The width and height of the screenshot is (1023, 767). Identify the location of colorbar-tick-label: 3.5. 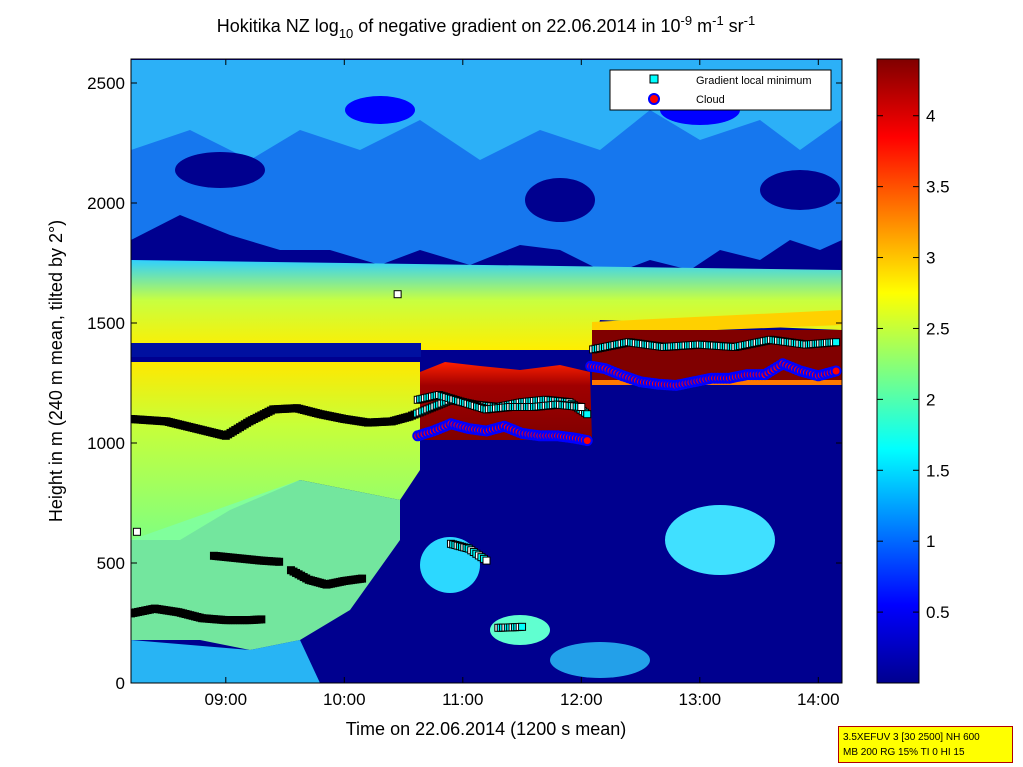
(938, 187).